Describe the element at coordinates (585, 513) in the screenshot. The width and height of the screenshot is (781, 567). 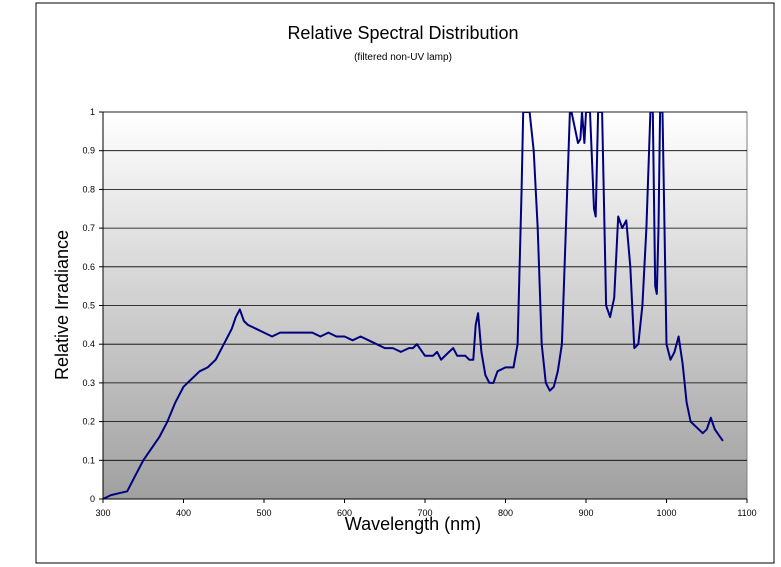
I see `x-tick-label: 900` at that location.